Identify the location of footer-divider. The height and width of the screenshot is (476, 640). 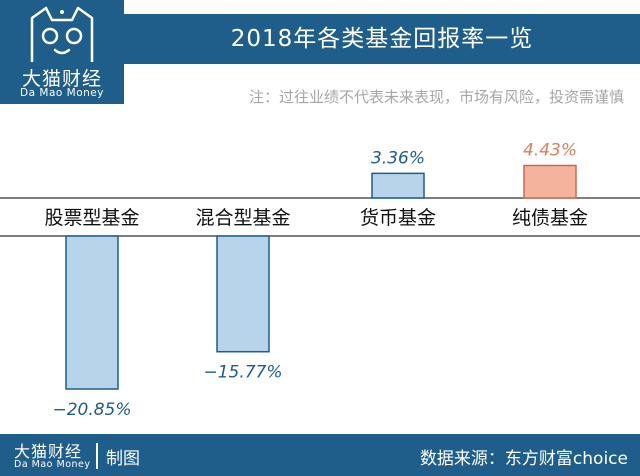
(97, 456).